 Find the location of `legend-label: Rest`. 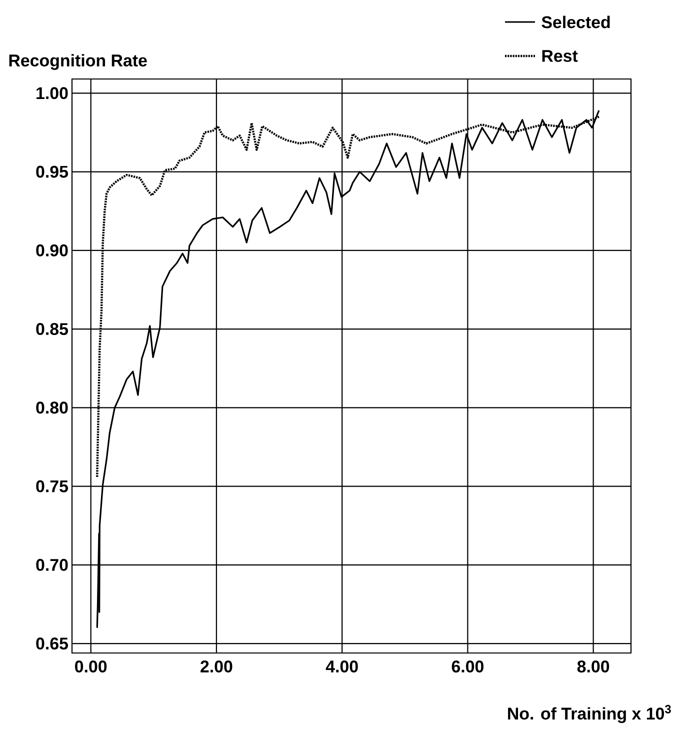

legend-label: Rest is located at coordinates (560, 56).